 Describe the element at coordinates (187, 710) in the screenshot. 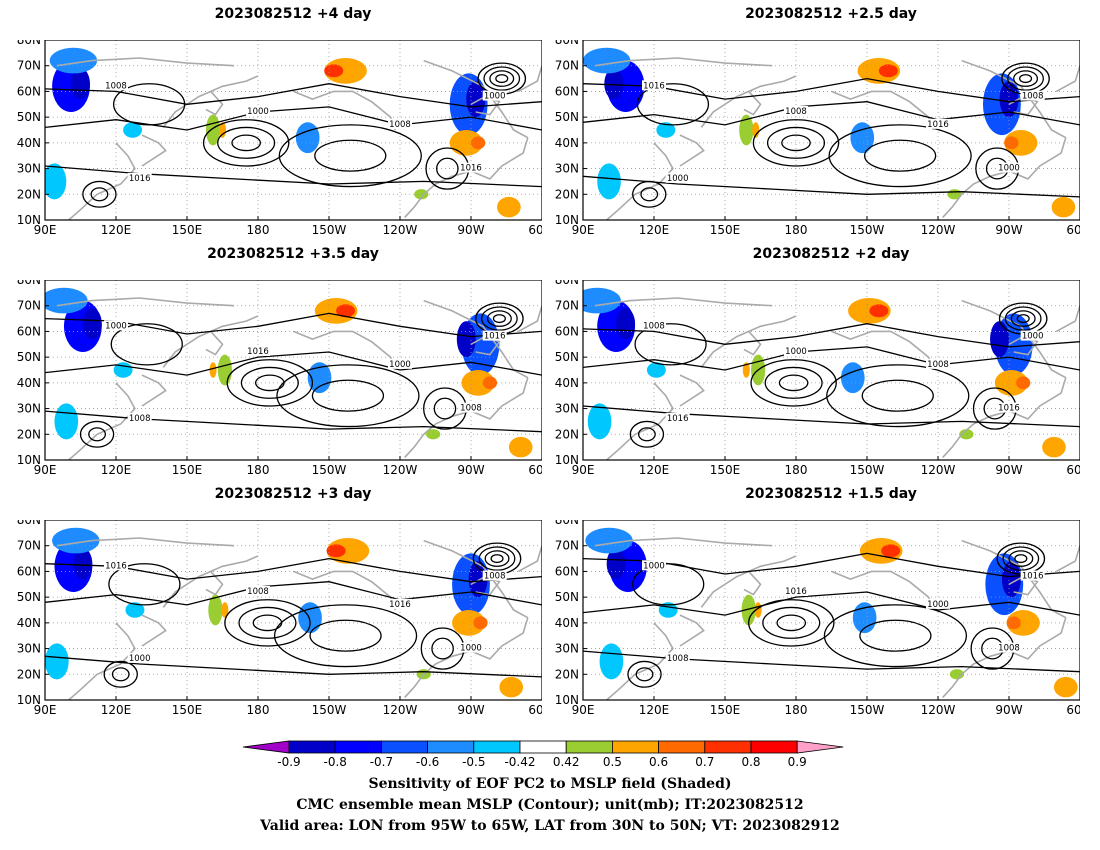

I see `x-tick-label: 150E` at that location.